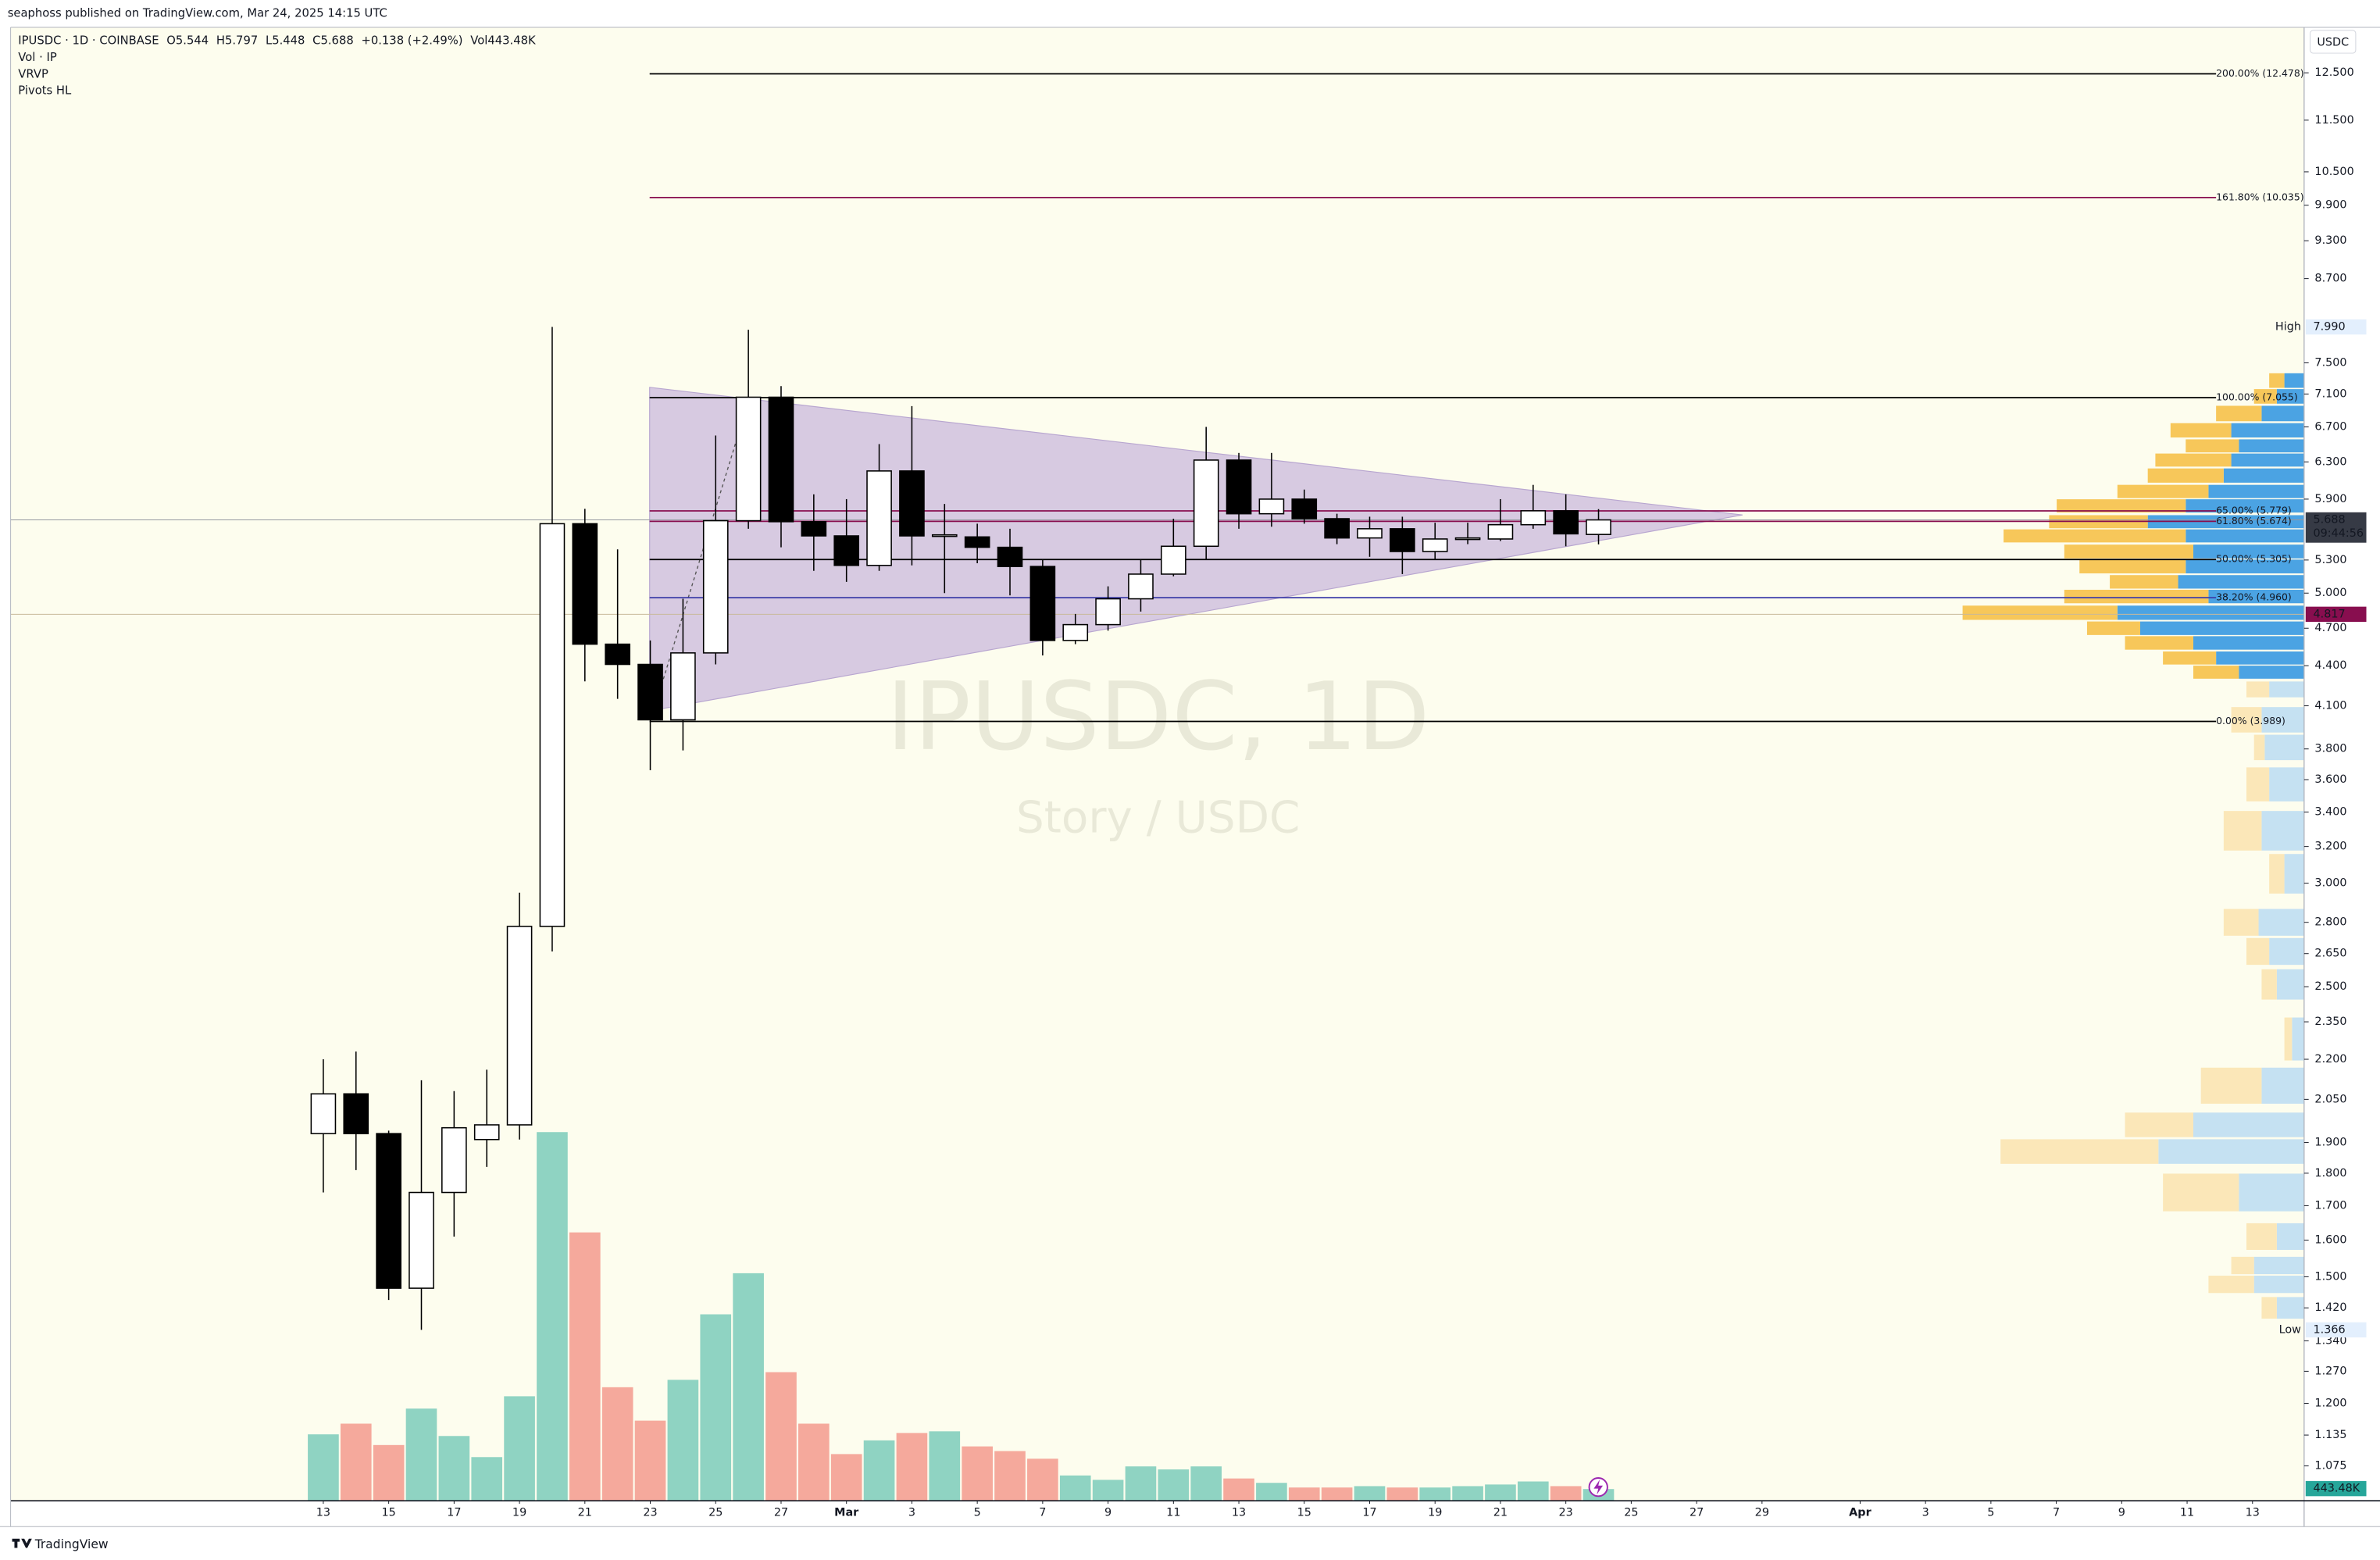 Image resolution: width=2380 pixels, height=1560 pixels. I want to click on x-tick-label: 19, so click(1435, 1513).